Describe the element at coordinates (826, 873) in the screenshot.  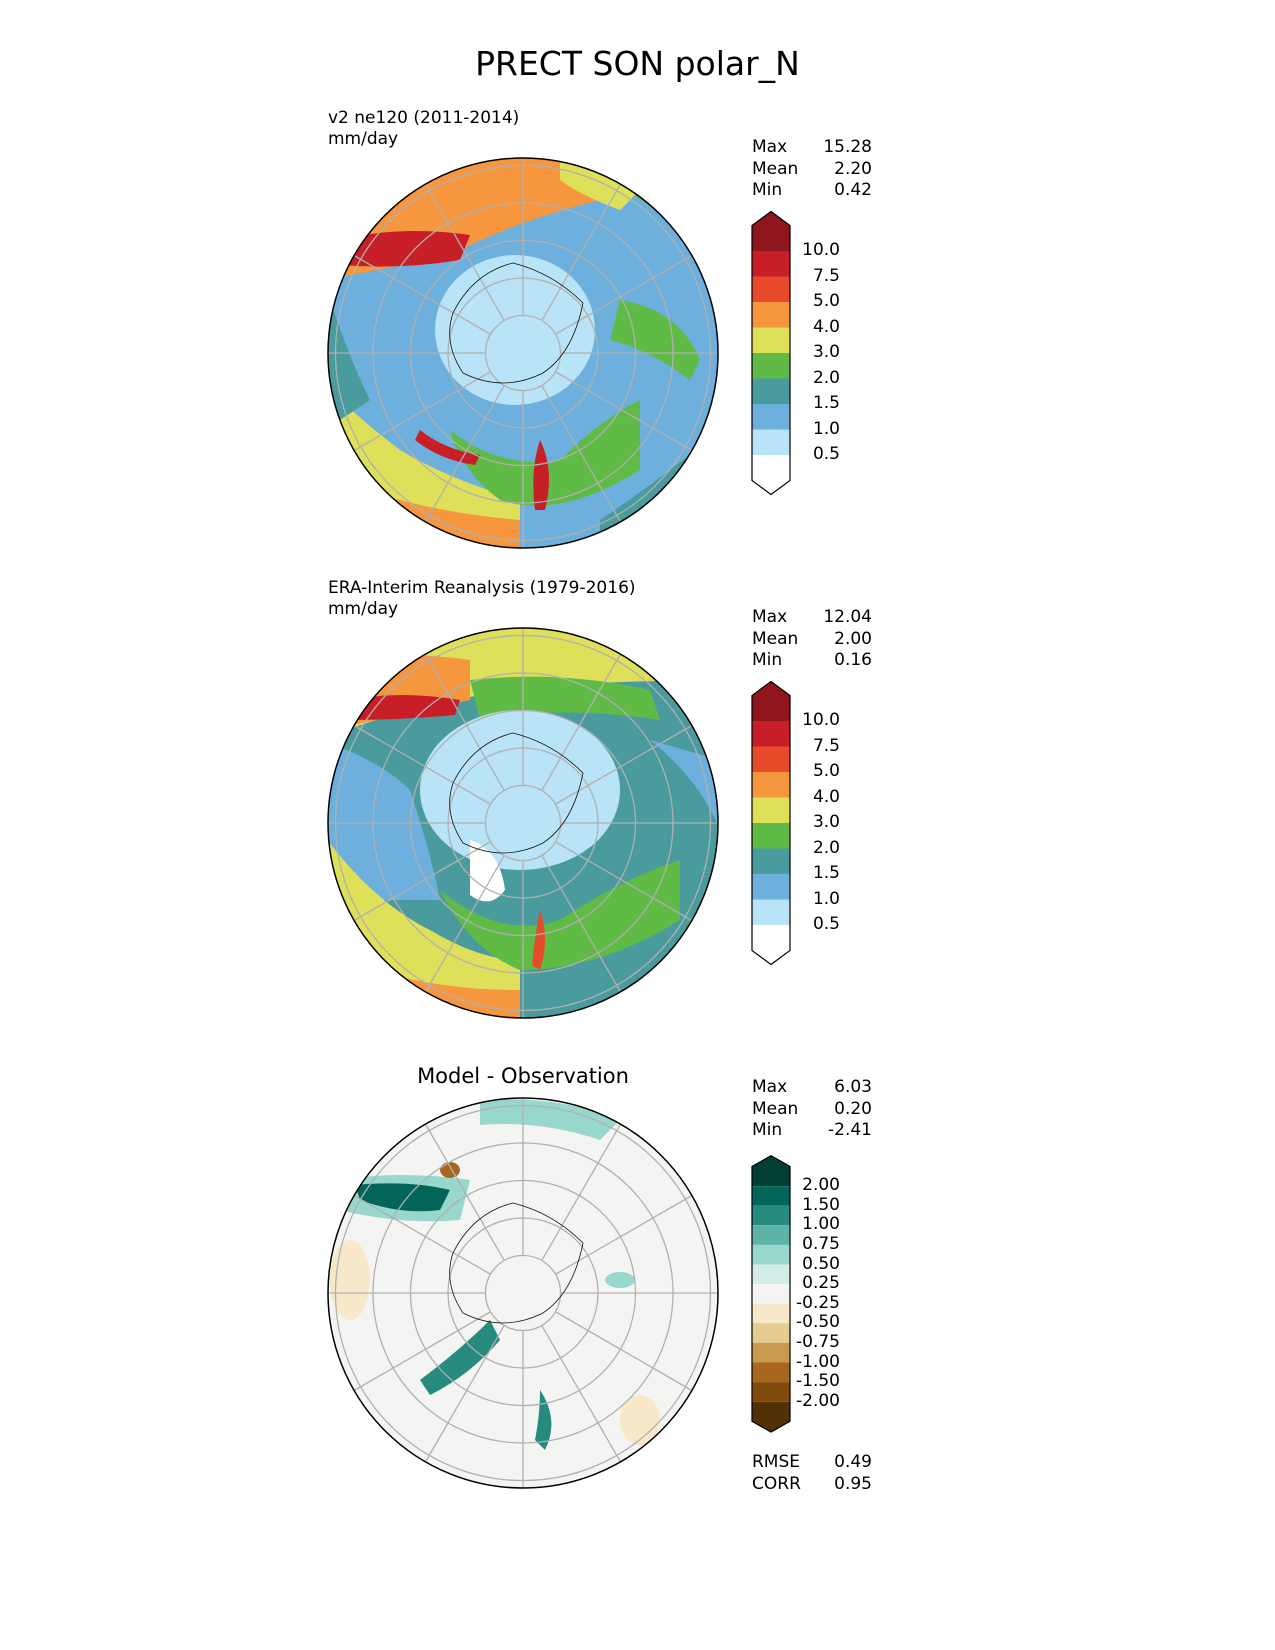
I see `colorbar-tick-label: 1.5` at that location.